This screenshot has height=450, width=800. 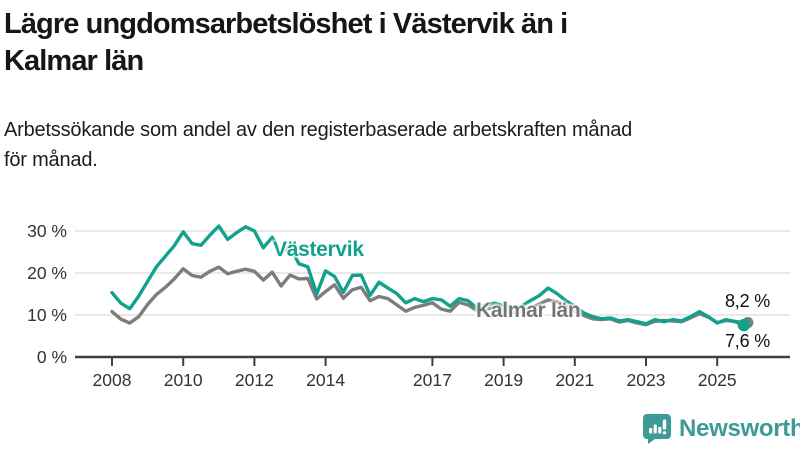 What do you see at coordinates (428, 296) in the screenshot?
I see `series-line-kalmar` at bounding box center [428, 296].